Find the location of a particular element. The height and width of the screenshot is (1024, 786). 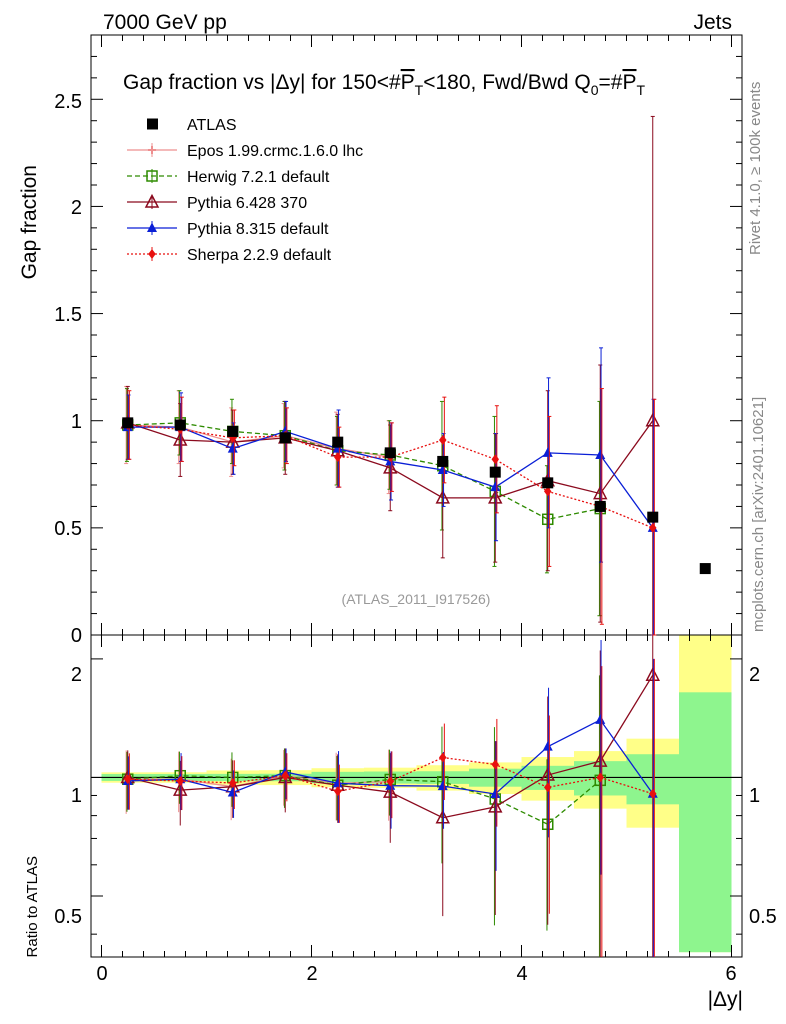

legend-label-epos: Epos 1.99.crmc.1.6.0 lhc is located at coordinates (275, 151).